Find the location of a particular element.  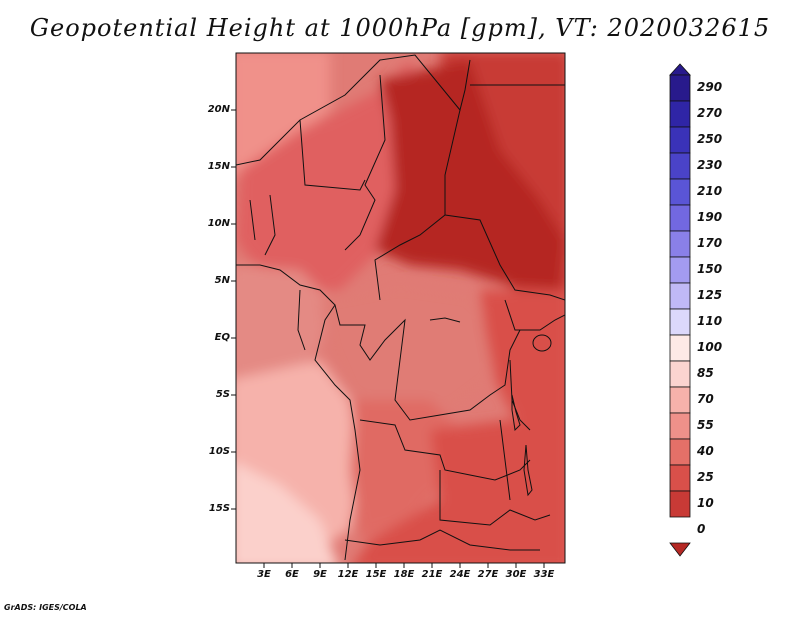

lon-label: 18E is located at coordinates (404, 574).